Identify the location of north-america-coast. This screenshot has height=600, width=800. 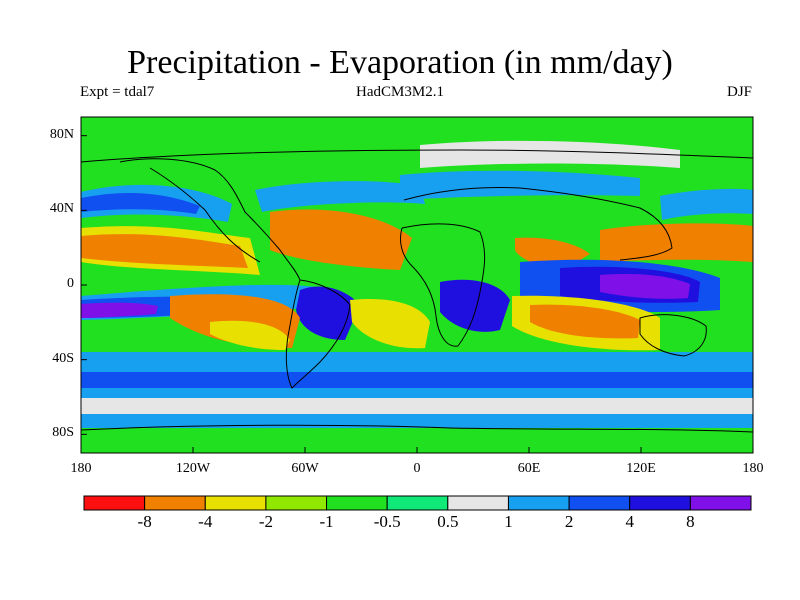
(210, 219).